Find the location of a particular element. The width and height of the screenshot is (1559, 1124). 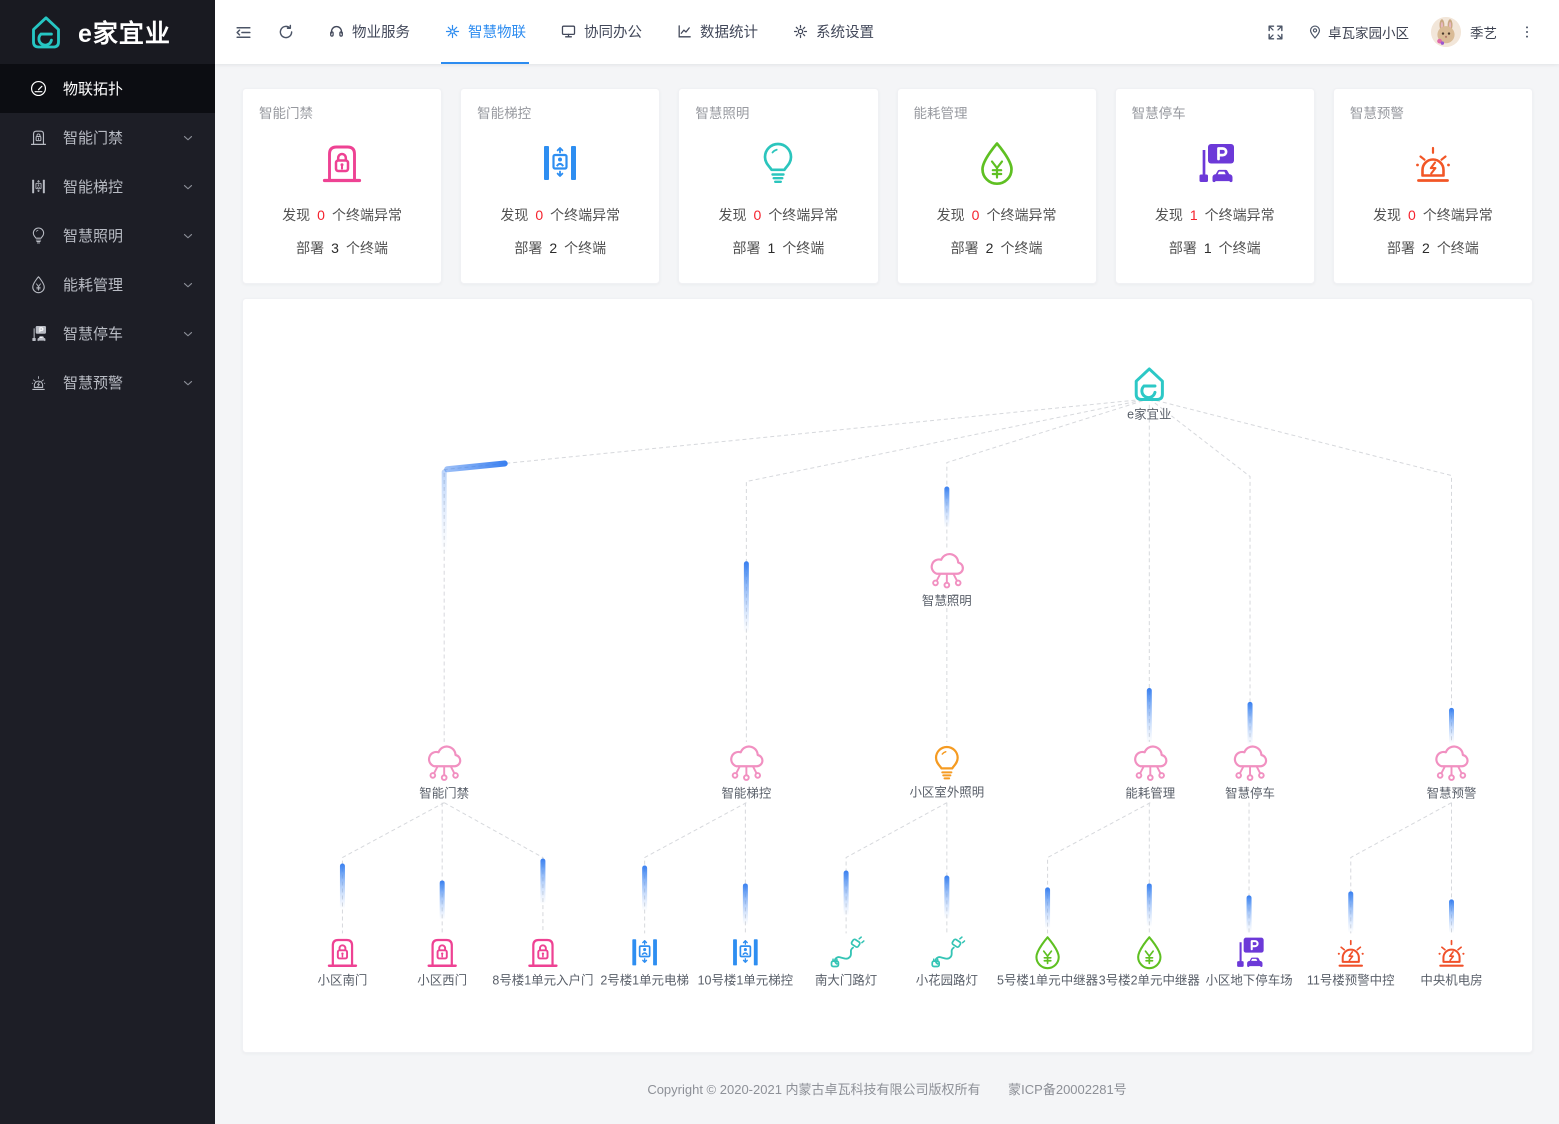

deployed-count: 1 is located at coordinates (771, 248).